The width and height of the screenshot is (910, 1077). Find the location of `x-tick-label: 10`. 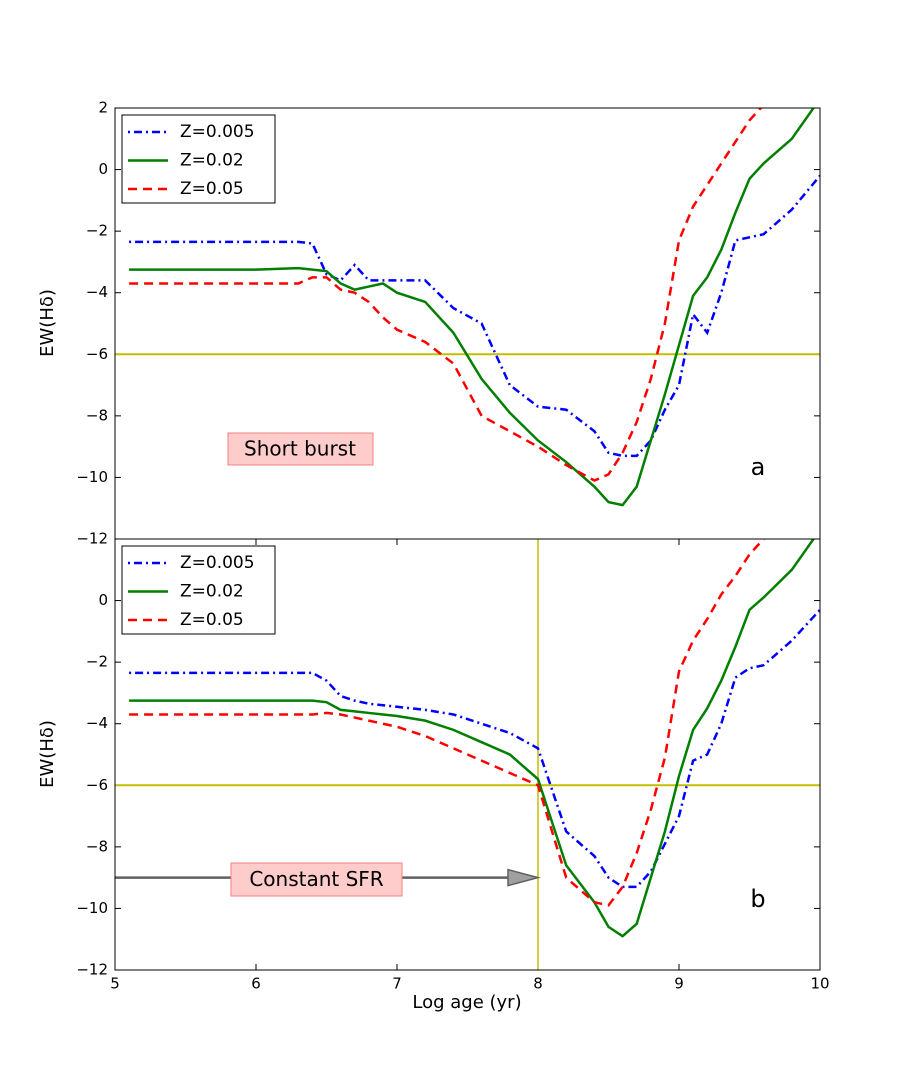

x-tick-label: 10 is located at coordinates (819, 984).